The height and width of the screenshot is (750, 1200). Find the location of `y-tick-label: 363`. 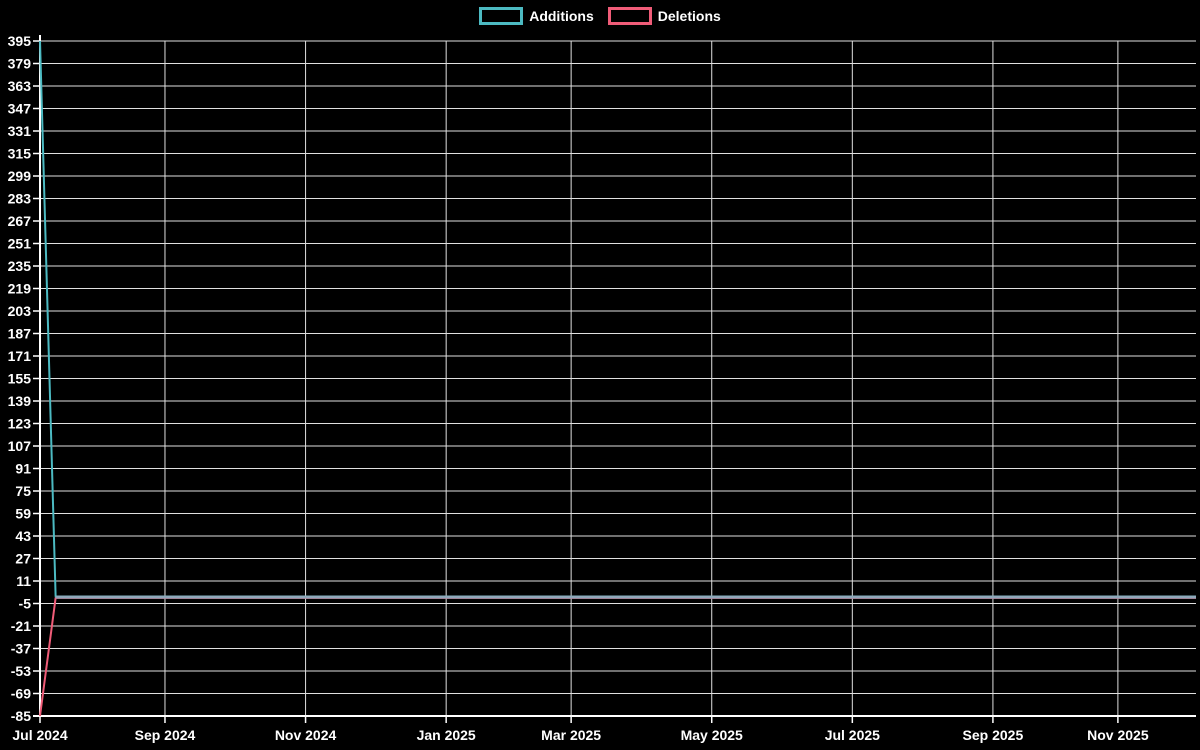

y-tick-label: 363 is located at coordinates (20, 86).